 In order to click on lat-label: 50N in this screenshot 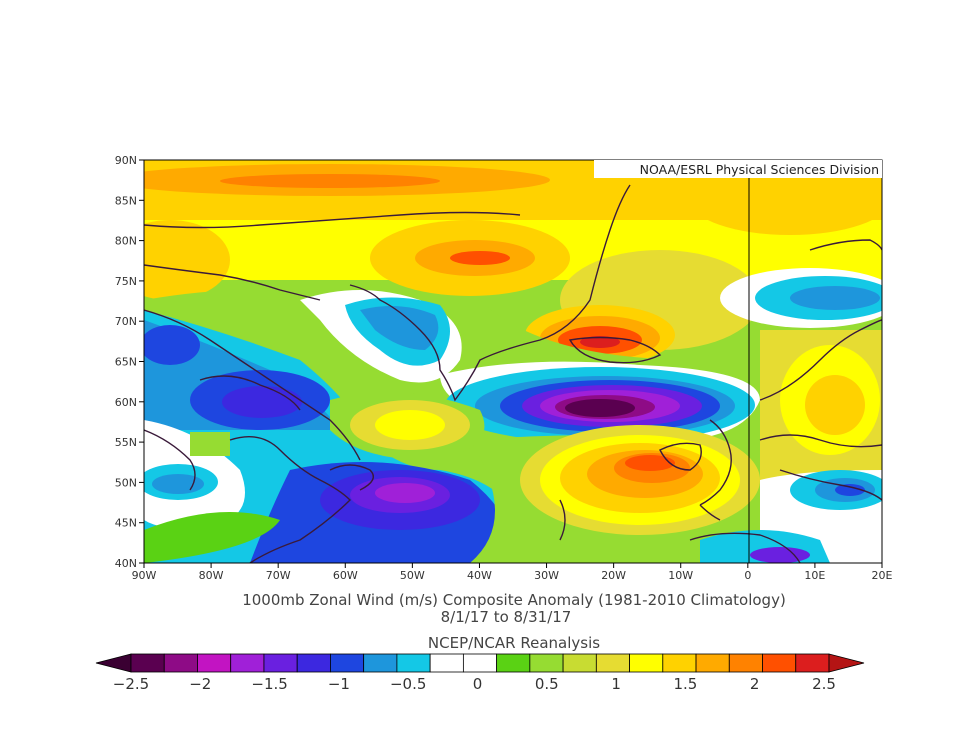, I will do `click(126, 482)`.